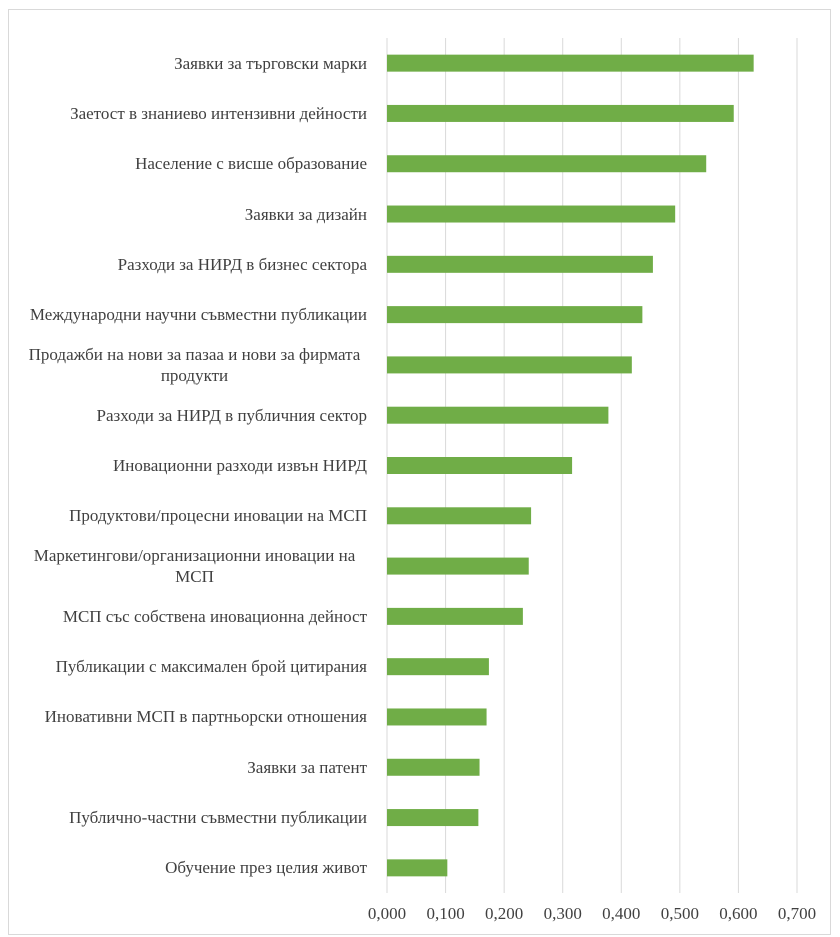 The width and height of the screenshot is (840, 937). Describe the element at coordinates (445, 913) in the screenshot. I see `x-tick-label: 0,100` at that location.